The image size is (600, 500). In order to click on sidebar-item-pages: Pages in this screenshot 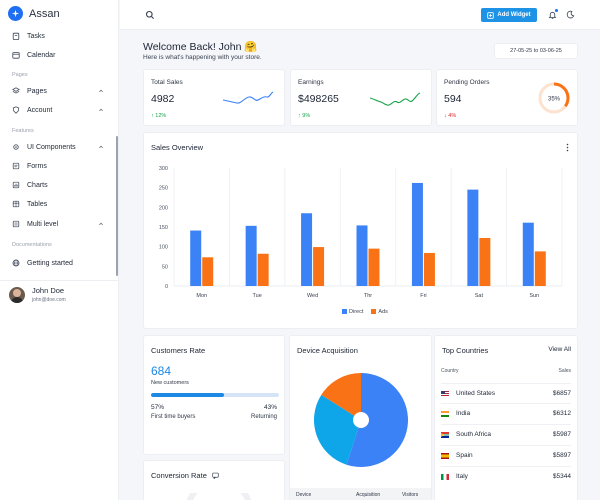, I will do `click(58, 91)`.